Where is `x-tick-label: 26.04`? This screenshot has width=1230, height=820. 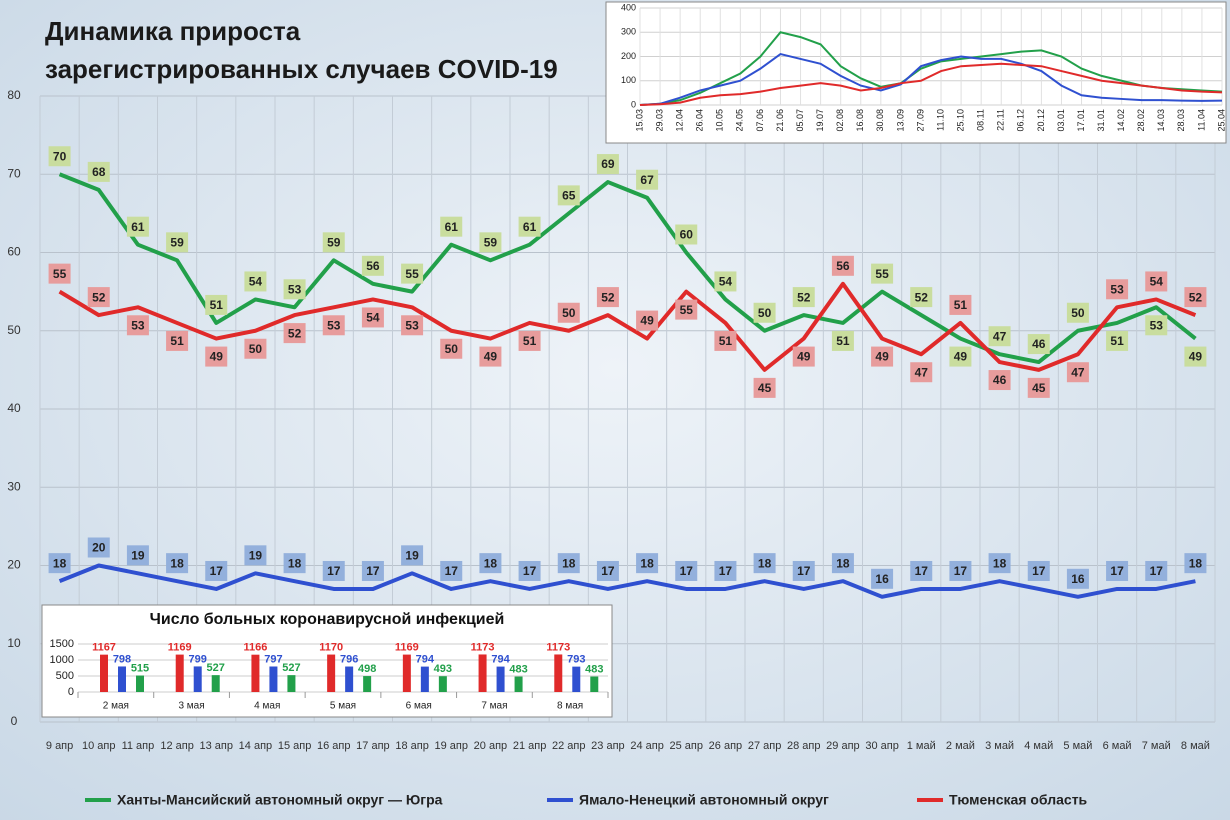
x-tick-label: 26.04 is located at coordinates (700, 120).